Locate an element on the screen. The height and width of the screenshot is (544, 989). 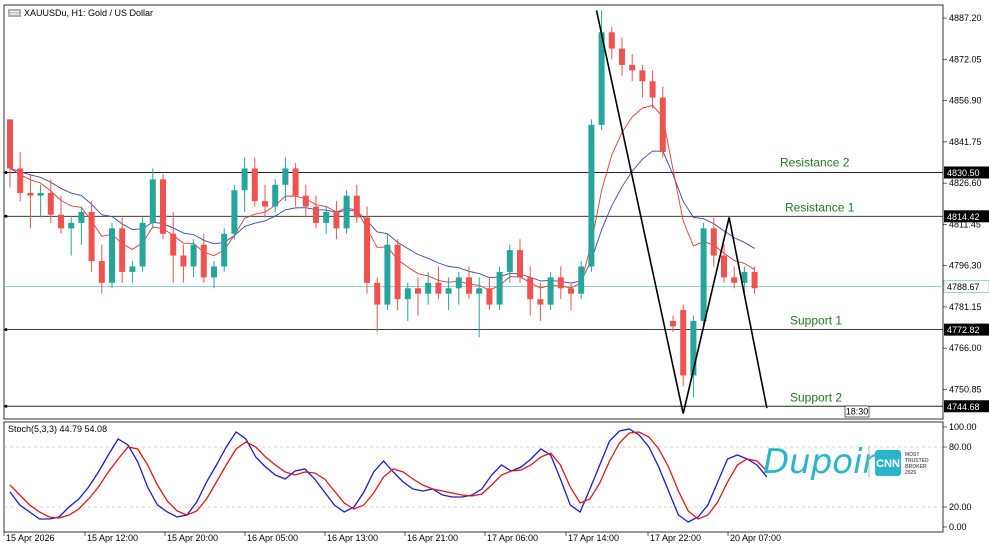
stoch-k-line is located at coordinates (388, 475).